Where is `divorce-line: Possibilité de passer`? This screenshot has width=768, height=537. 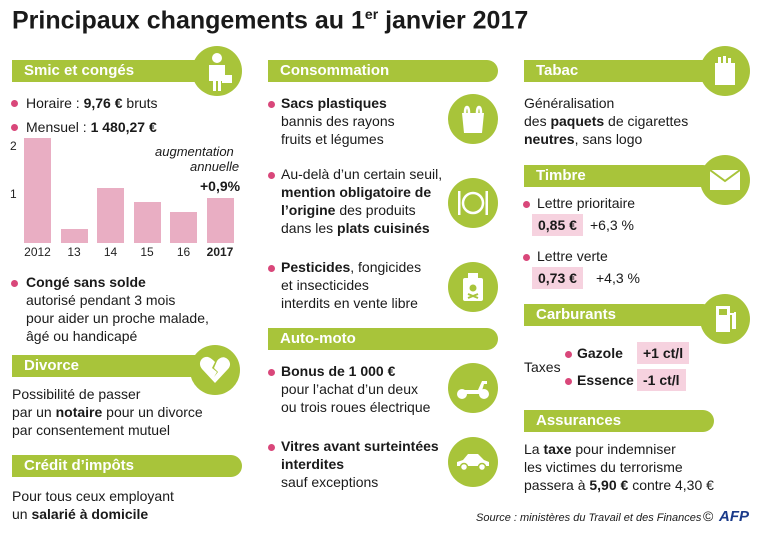 divorce-line: Possibilité de passer is located at coordinates (76, 394).